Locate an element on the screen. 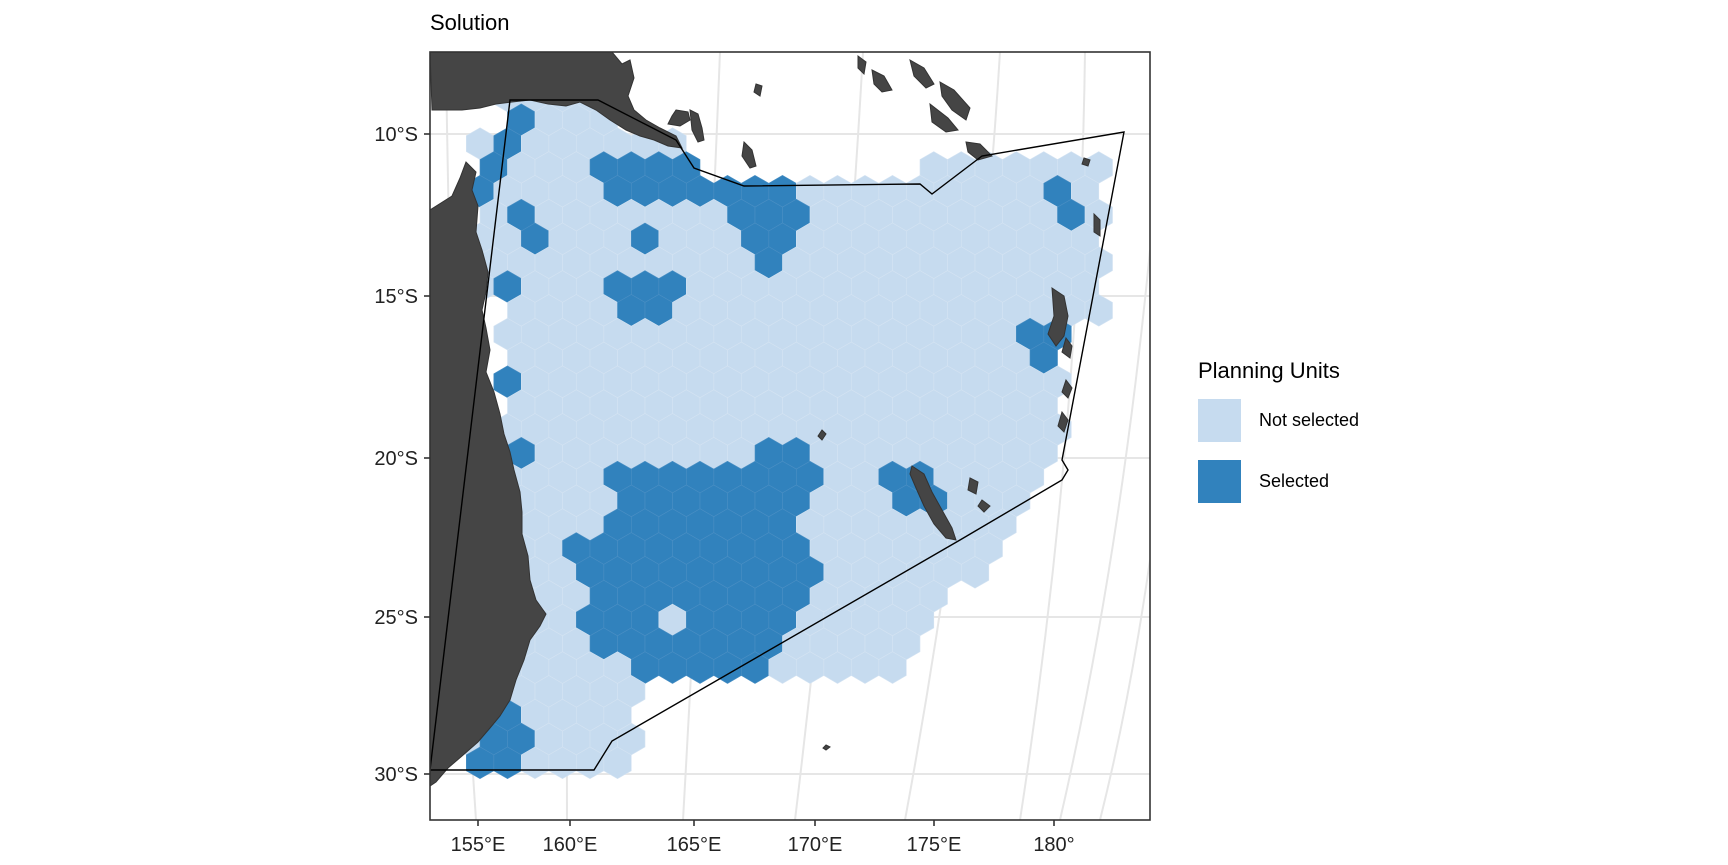  legend-item-selected: Selected is located at coordinates (1278, 481).